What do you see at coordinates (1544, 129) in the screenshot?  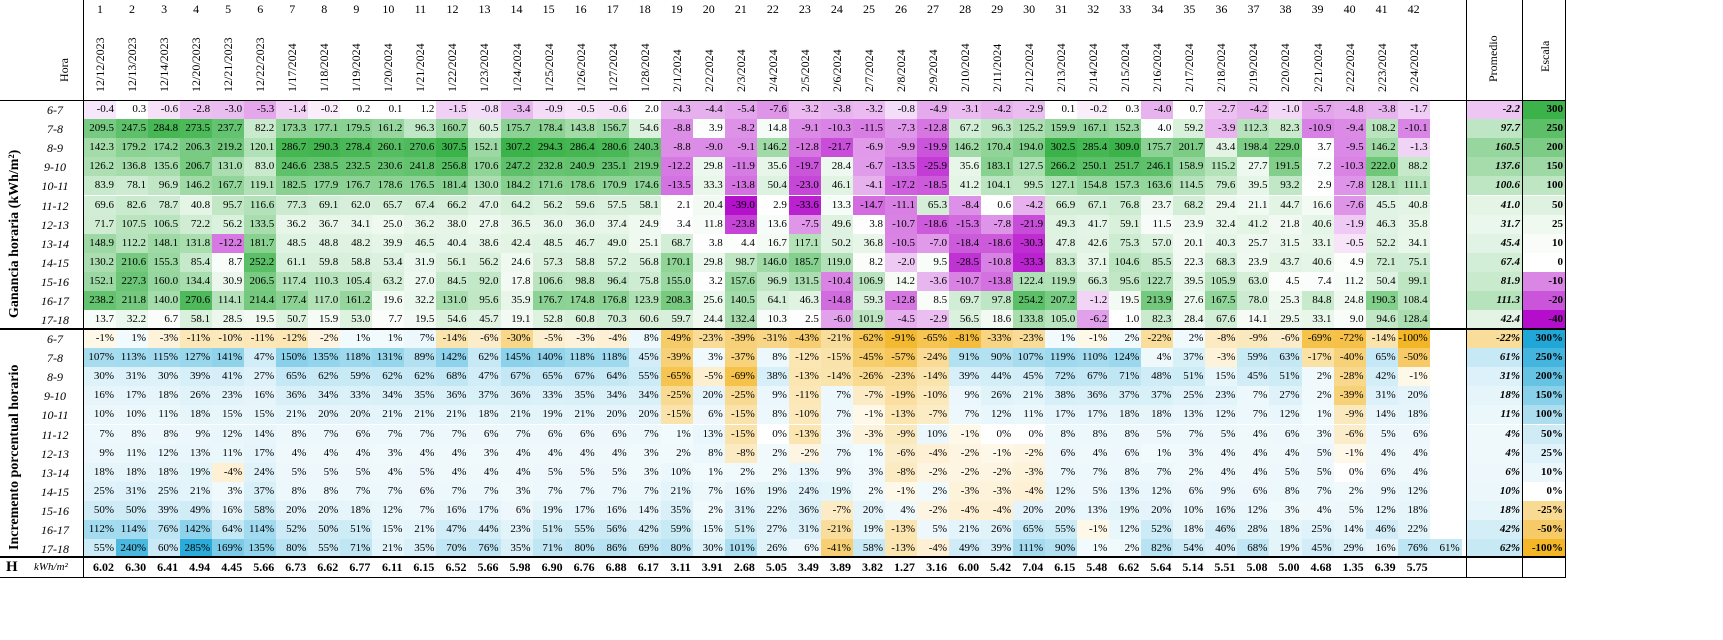 I see `escala-cell: 250` at bounding box center [1544, 129].